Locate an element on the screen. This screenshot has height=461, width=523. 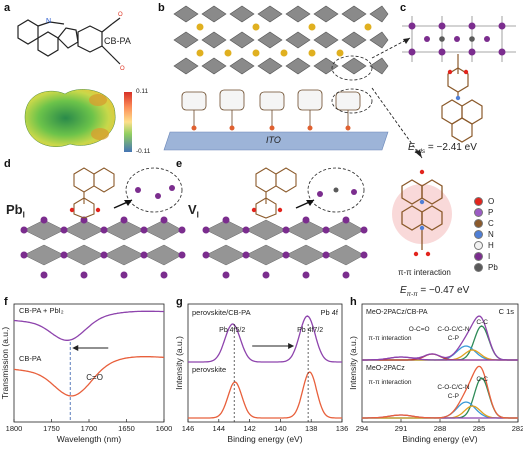
x-tick-label: 140 is located at coordinates (280, 428).